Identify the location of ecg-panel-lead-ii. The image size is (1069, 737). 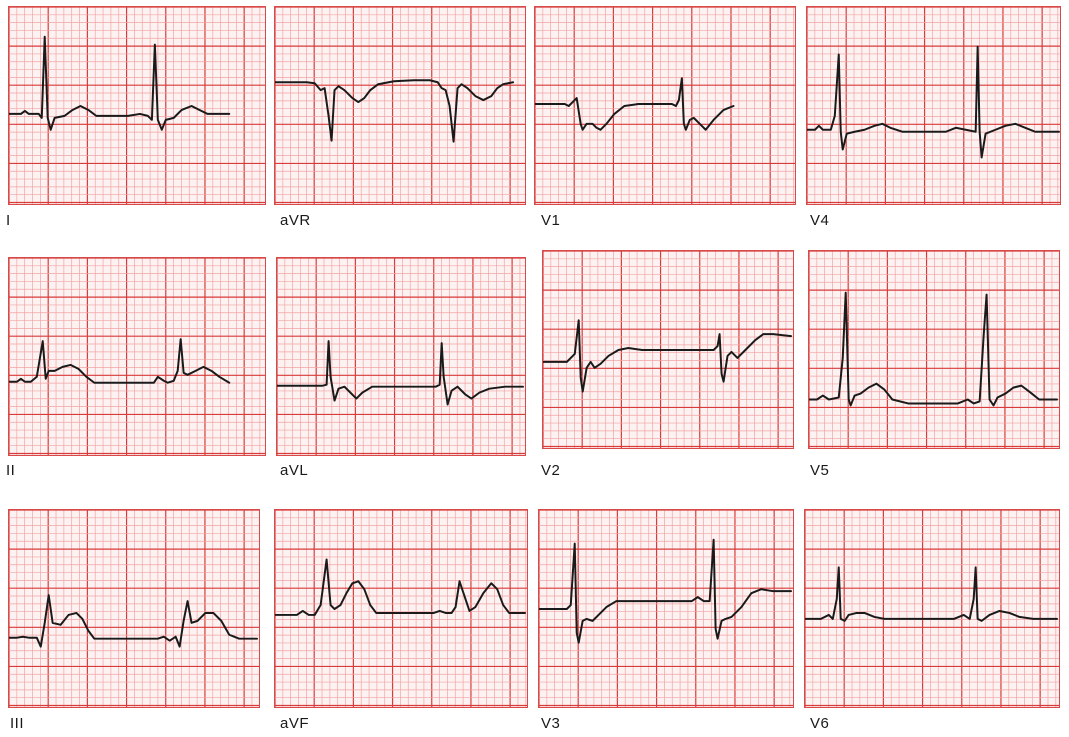
(137, 356).